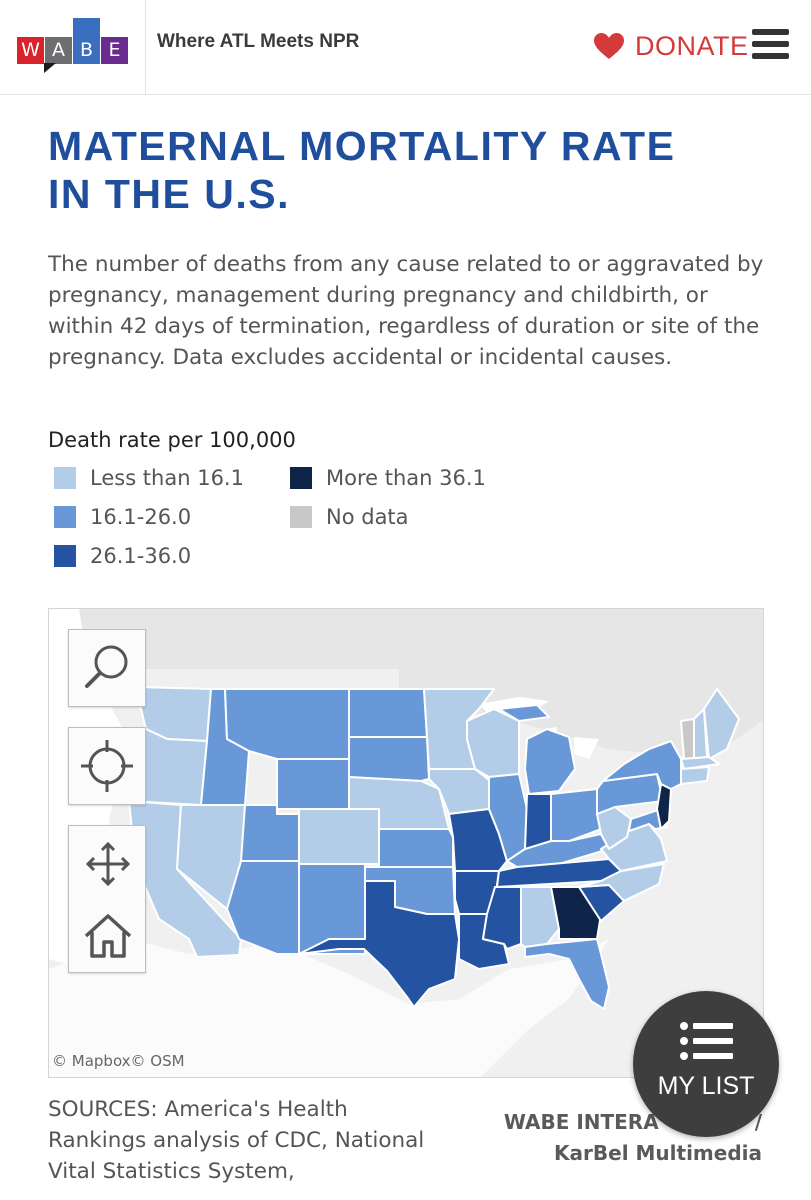  What do you see at coordinates (658, 1153) in the screenshot?
I see `credits-line-2: KarBel Multimedia` at bounding box center [658, 1153].